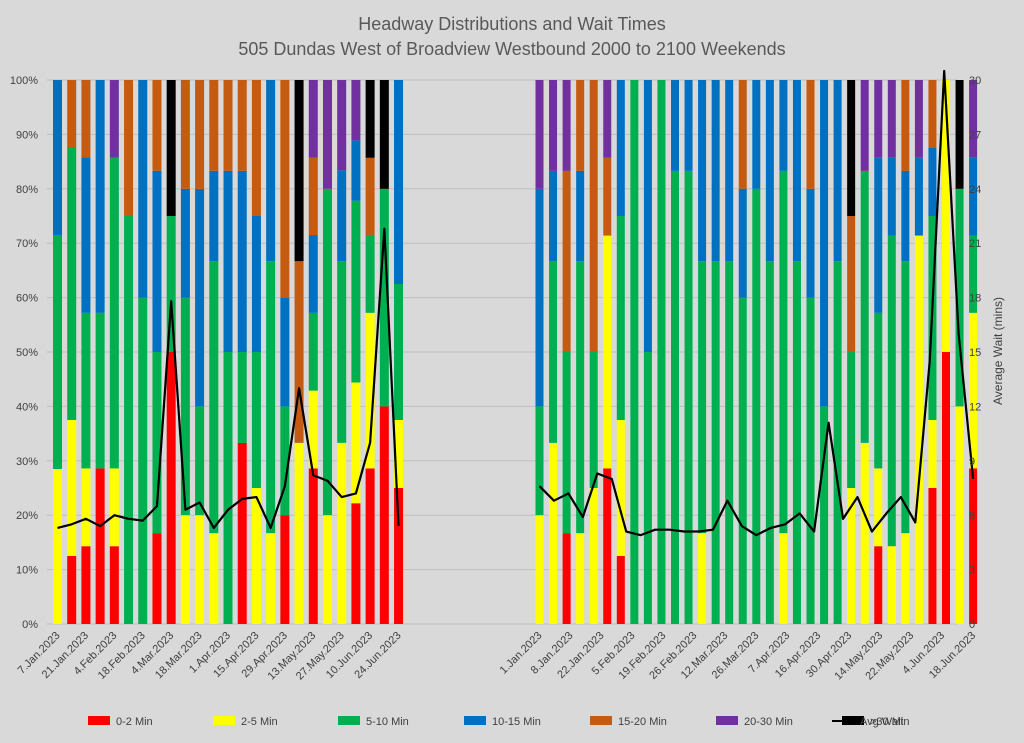 The height and width of the screenshot is (743, 1024). What do you see at coordinates (27, 135) in the screenshot?
I see `left-tick-label: 90%` at bounding box center [27, 135].